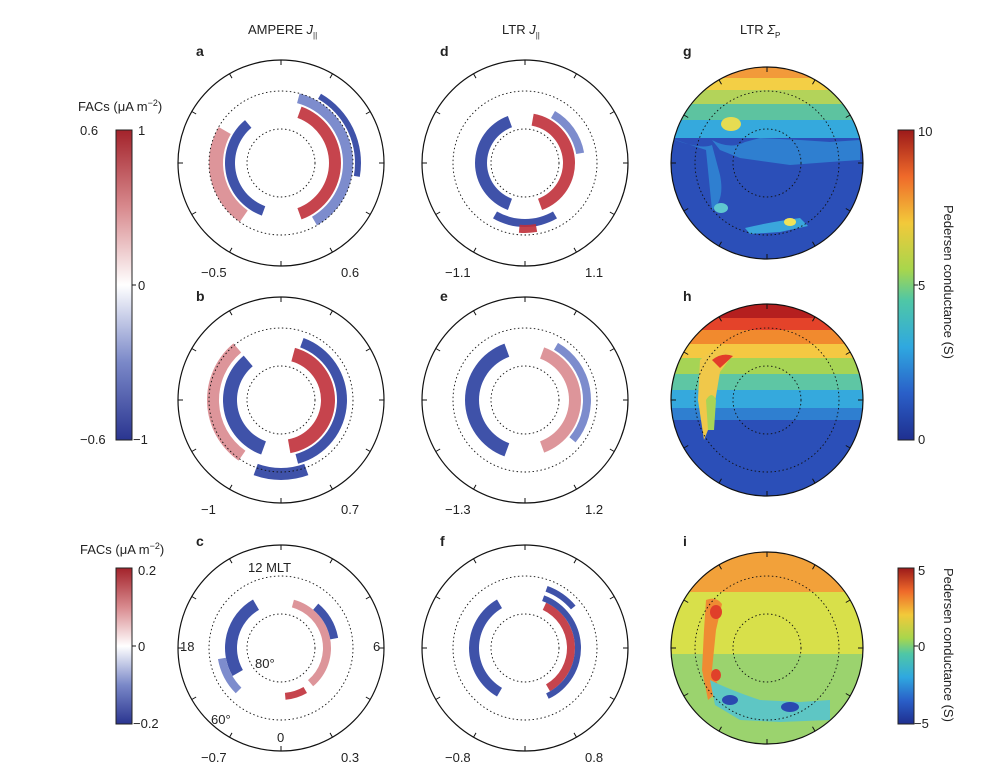 The image size is (1000, 774). I want to click on panel-letter-d: d, so click(444, 51).